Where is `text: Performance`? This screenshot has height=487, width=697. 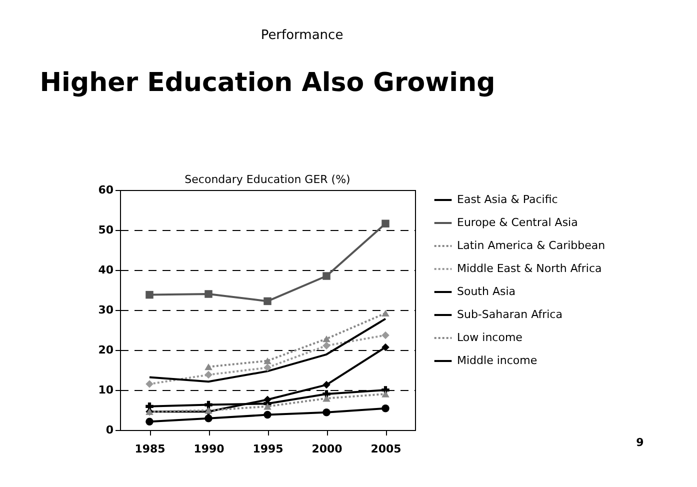
text: Performance is located at coordinates (302, 35).